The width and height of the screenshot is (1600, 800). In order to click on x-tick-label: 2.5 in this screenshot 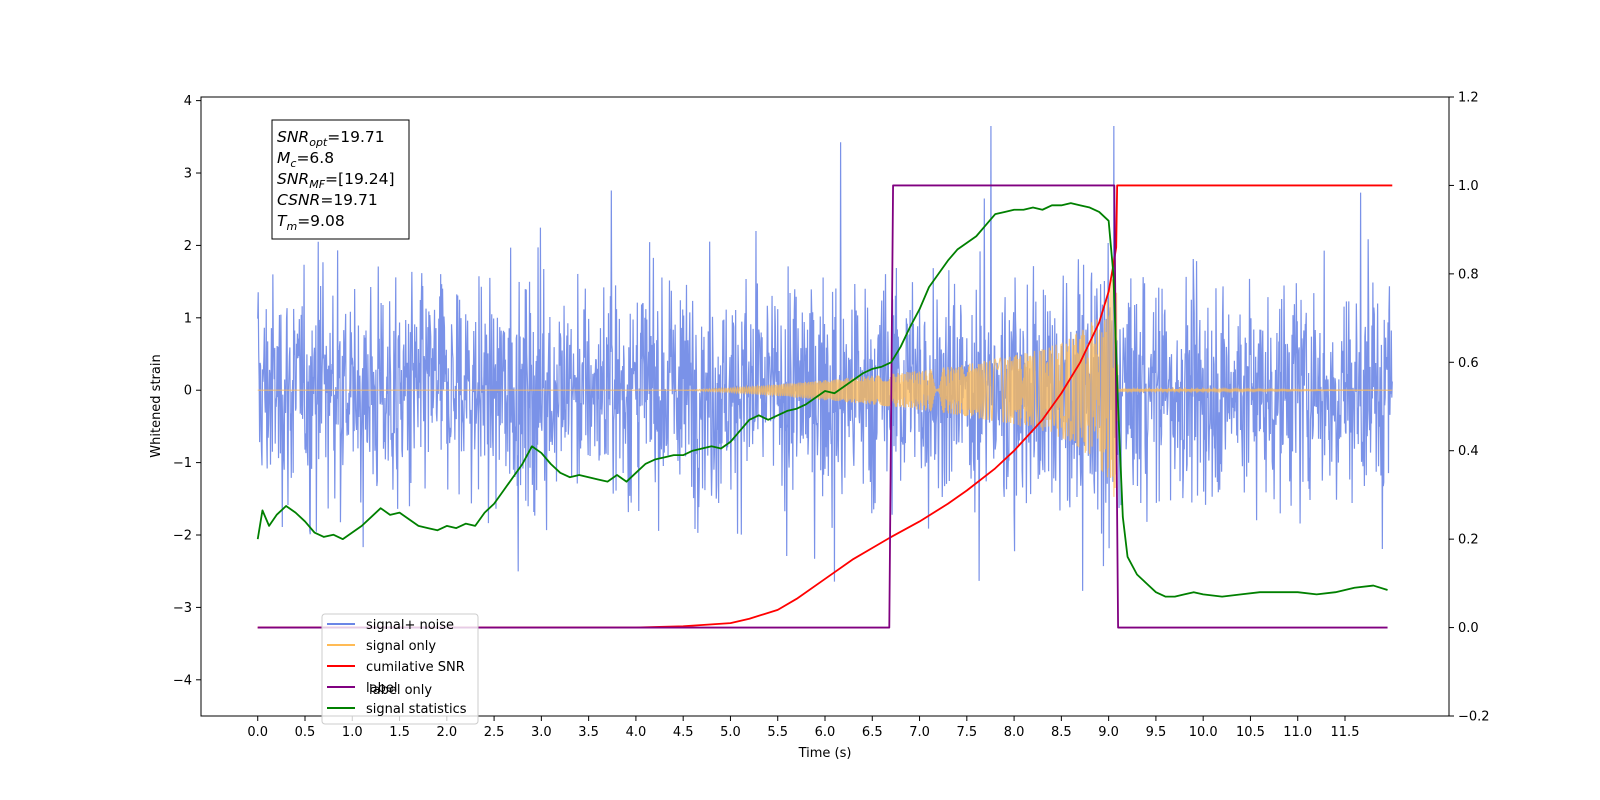, I will do `click(494, 732)`.